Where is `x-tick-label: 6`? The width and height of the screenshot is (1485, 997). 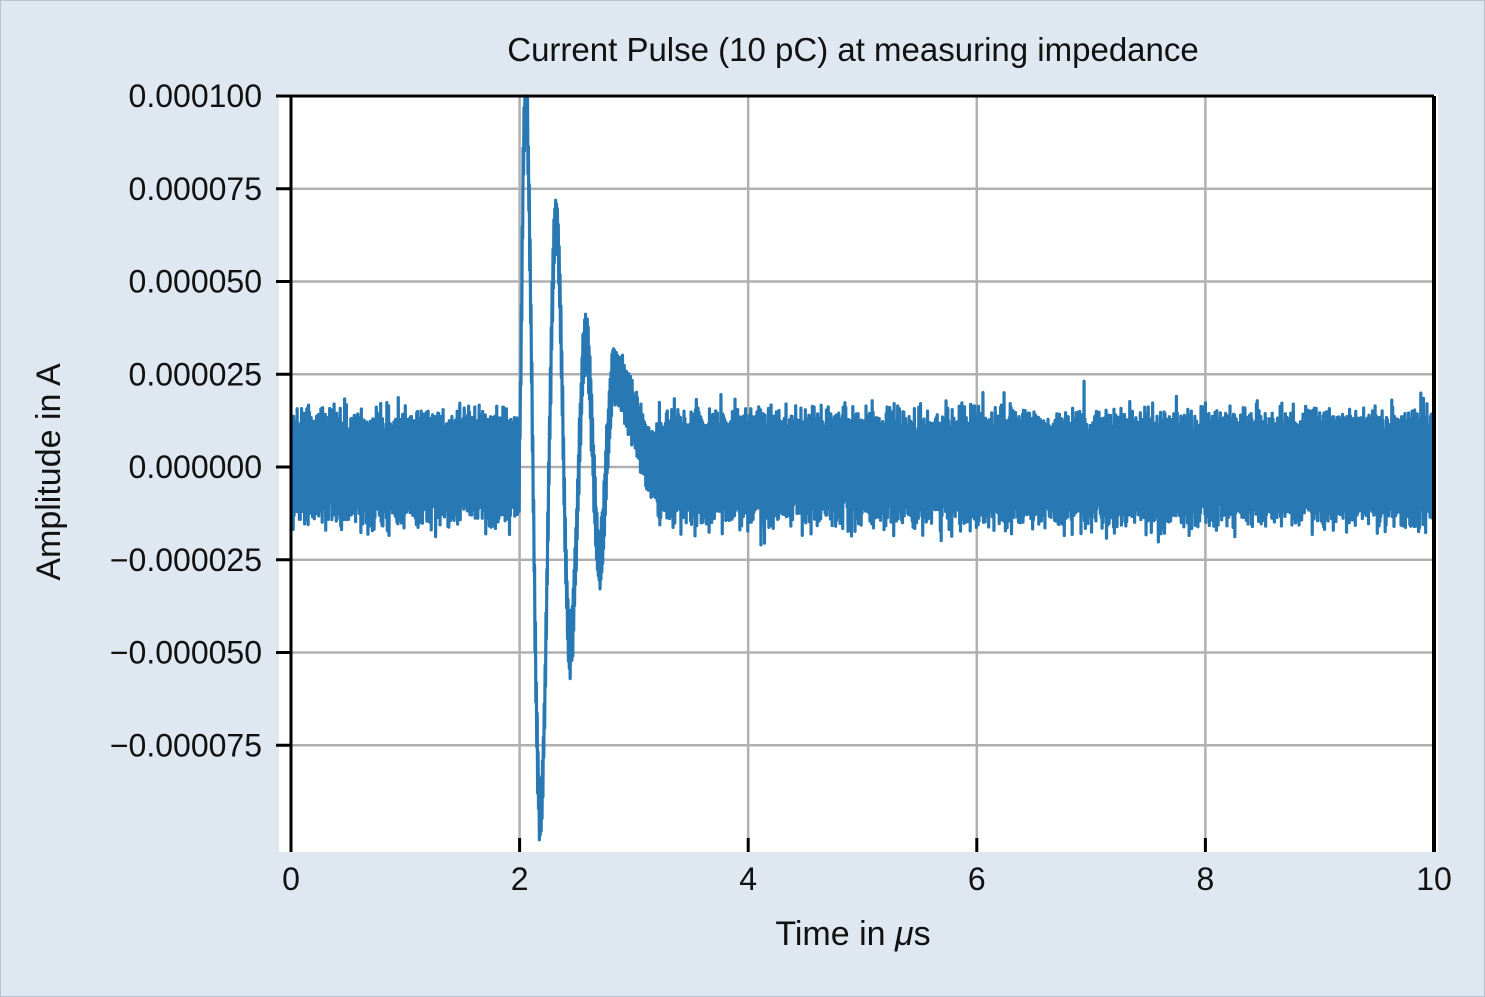 x-tick-label: 6 is located at coordinates (977, 879).